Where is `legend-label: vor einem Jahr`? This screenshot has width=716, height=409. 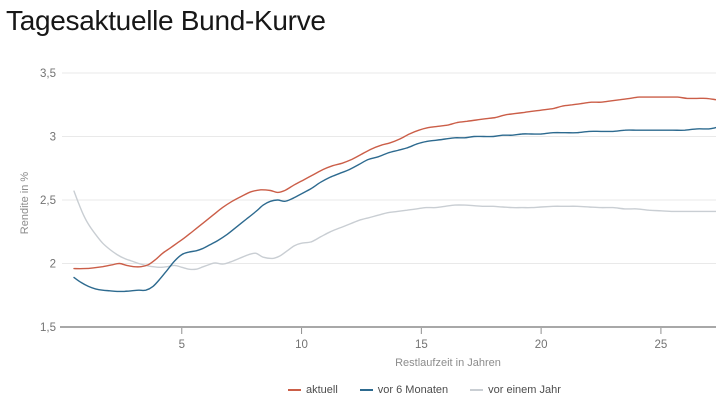
legend-label: vor einem Jahr is located at coordinates (524, 390).